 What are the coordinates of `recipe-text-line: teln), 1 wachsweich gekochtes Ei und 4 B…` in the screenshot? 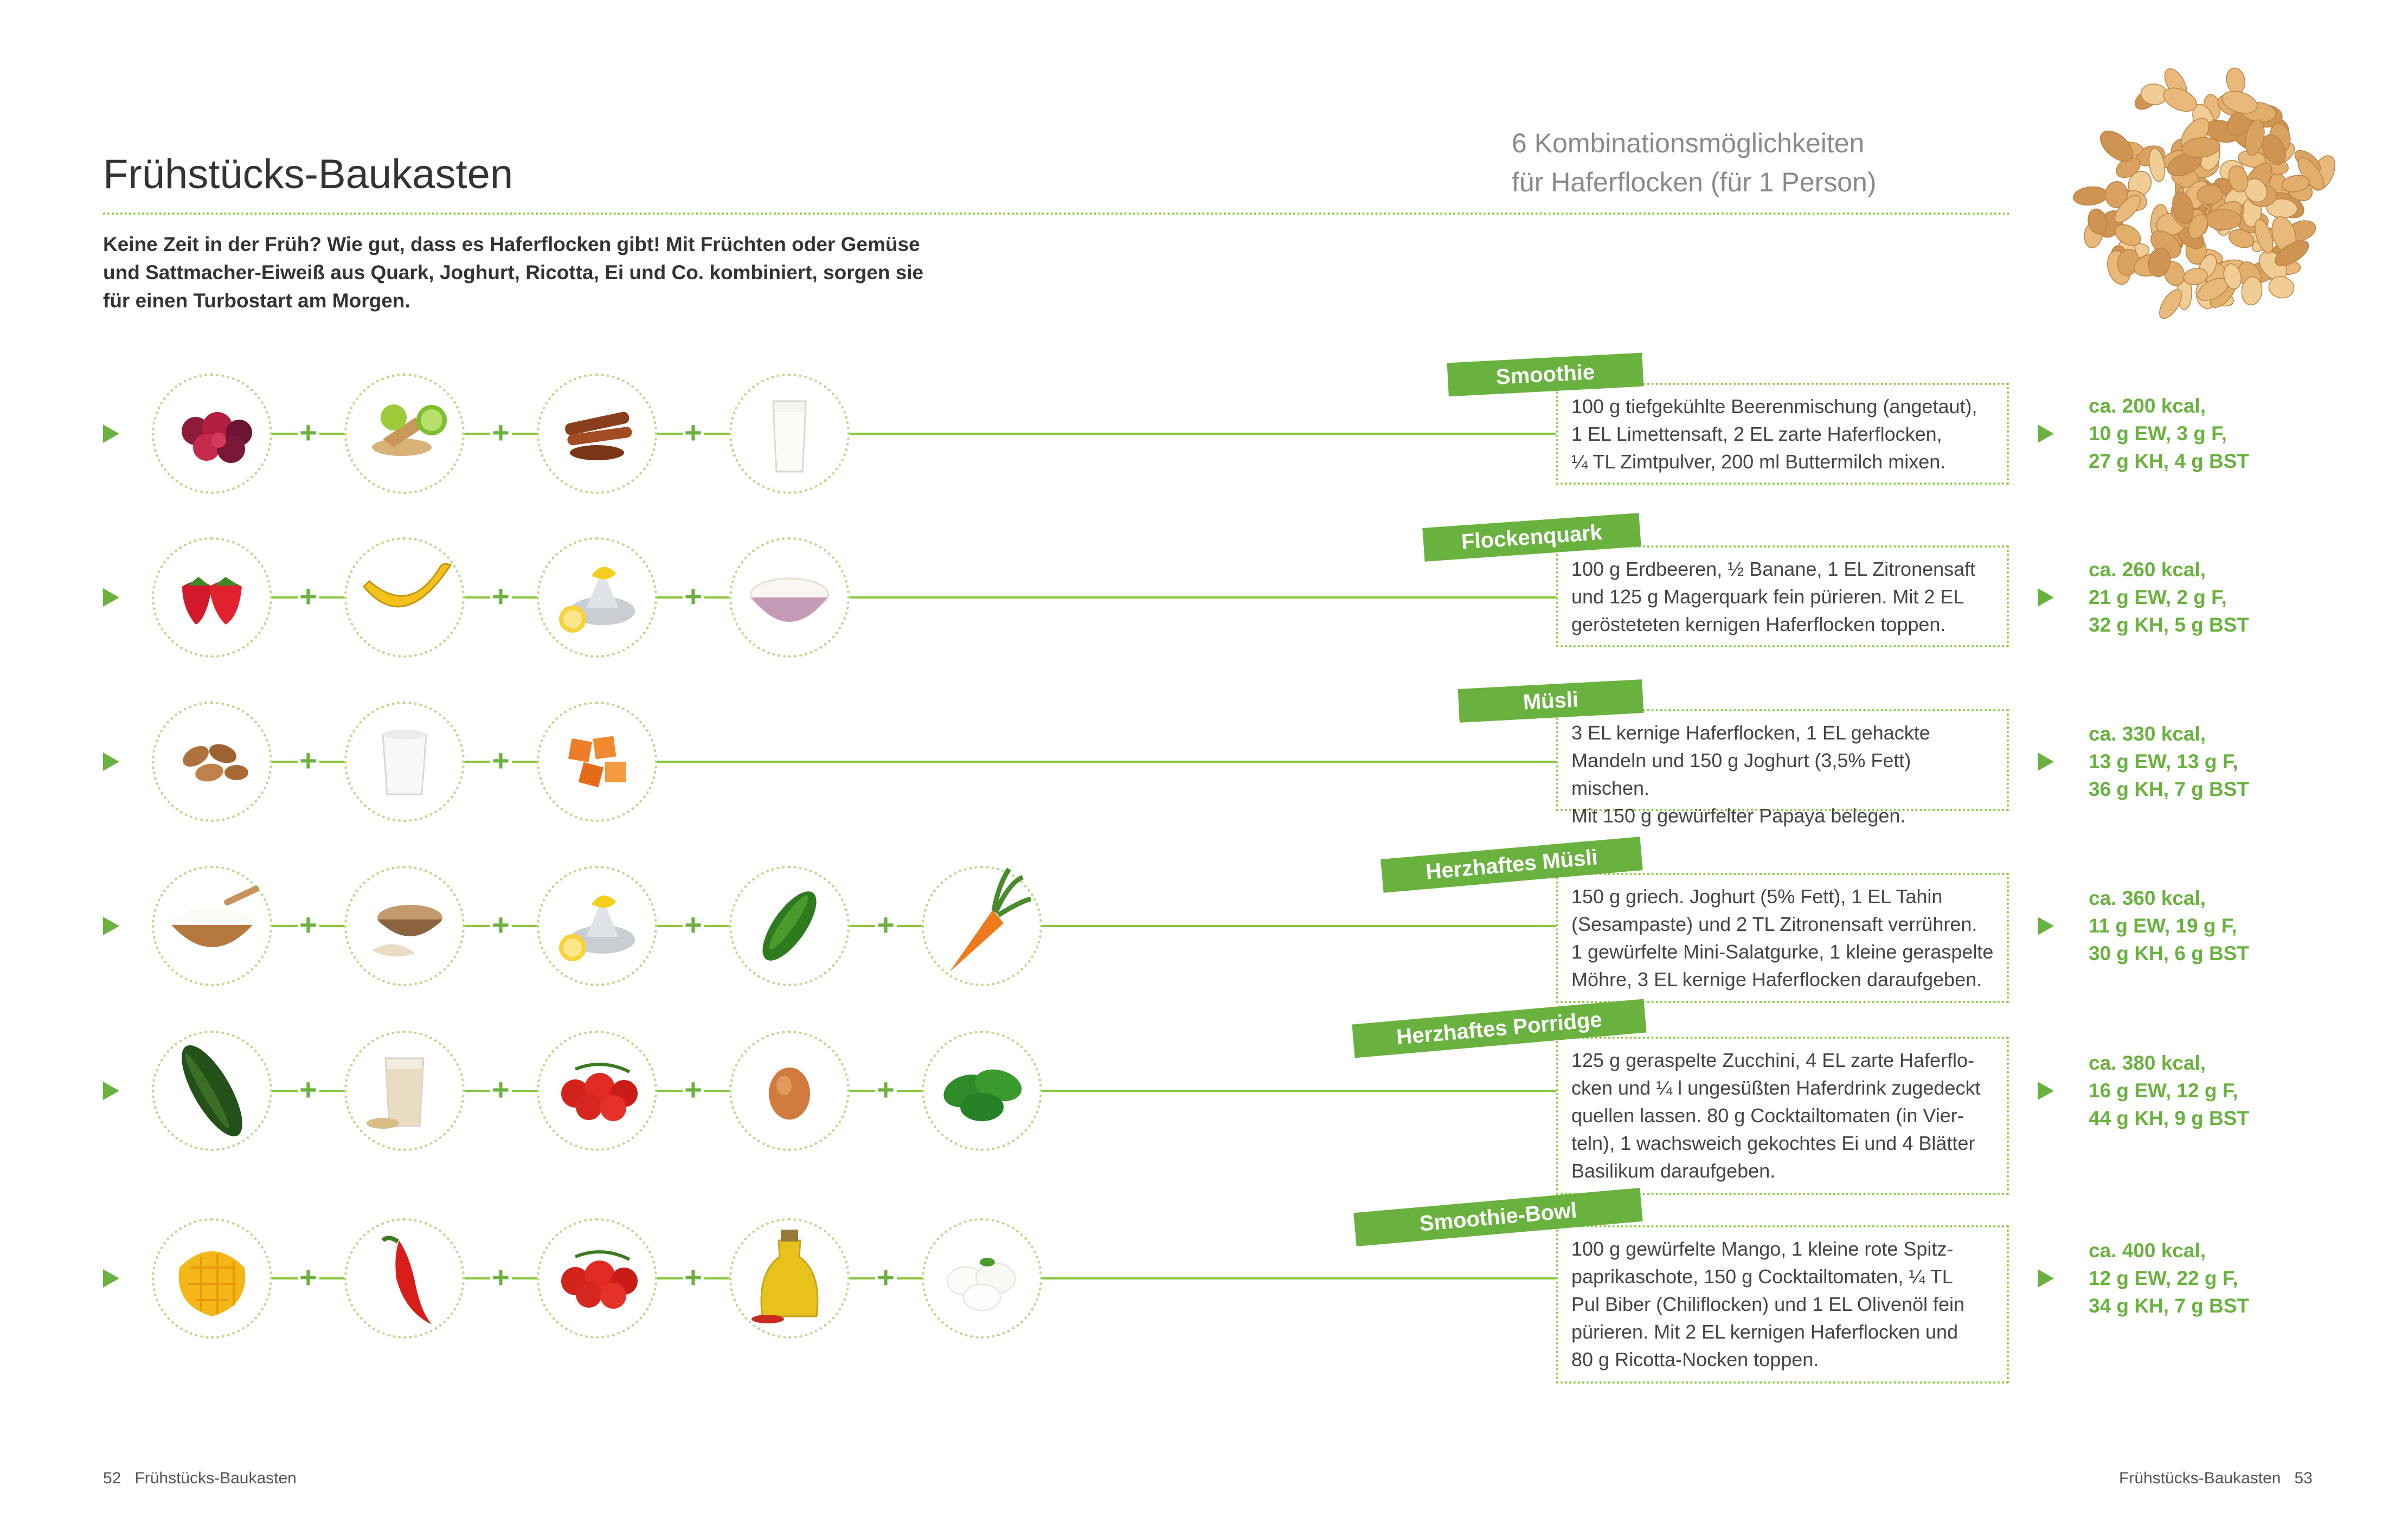 It's located at (1773, 1143).